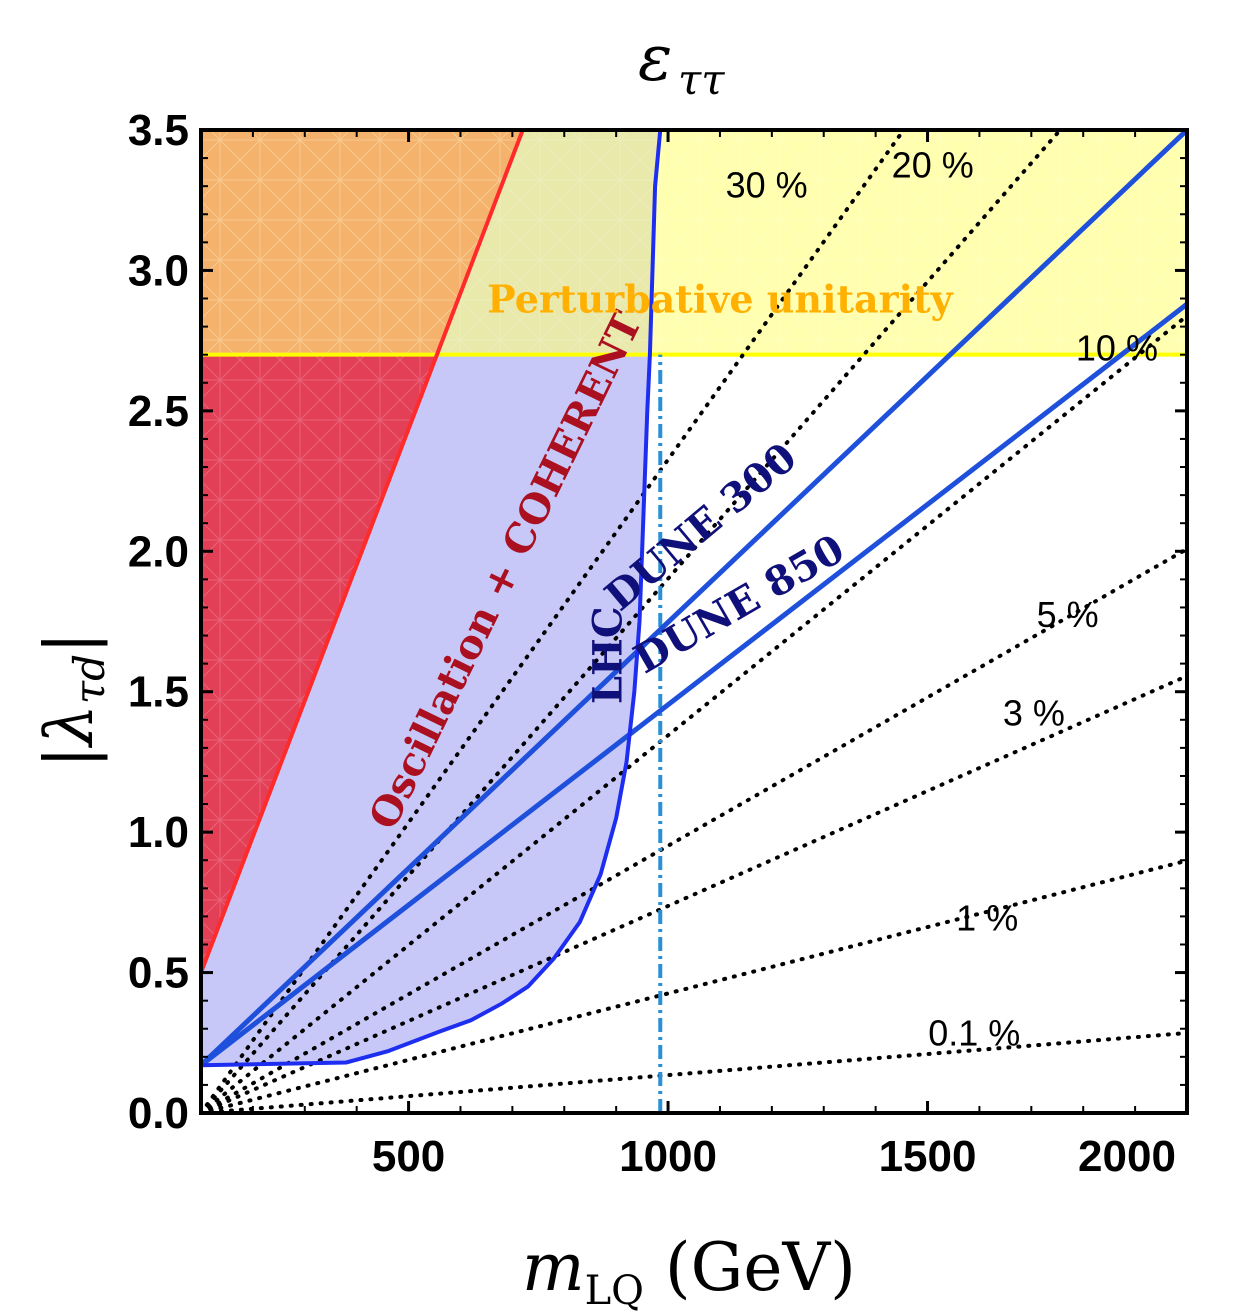  Describe the element at coordinates (89, 679) in the screenshot. I see `y-axis-label-sub: τd` at that location.